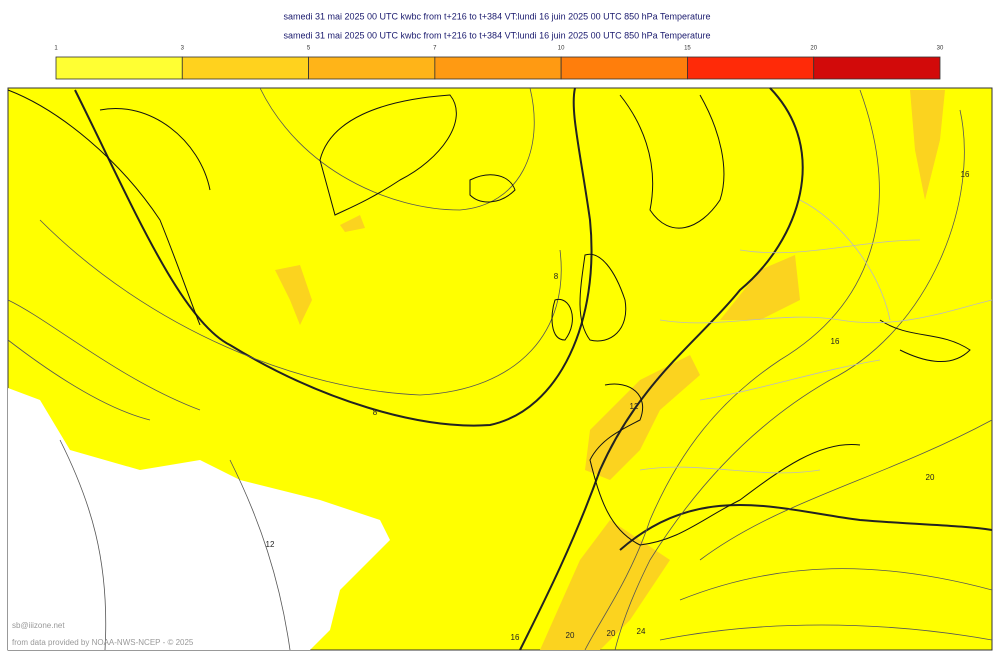 This screenshot has width=1000, height=664. I want to click on colorbar-tick-label: 30, so click(940, 49).